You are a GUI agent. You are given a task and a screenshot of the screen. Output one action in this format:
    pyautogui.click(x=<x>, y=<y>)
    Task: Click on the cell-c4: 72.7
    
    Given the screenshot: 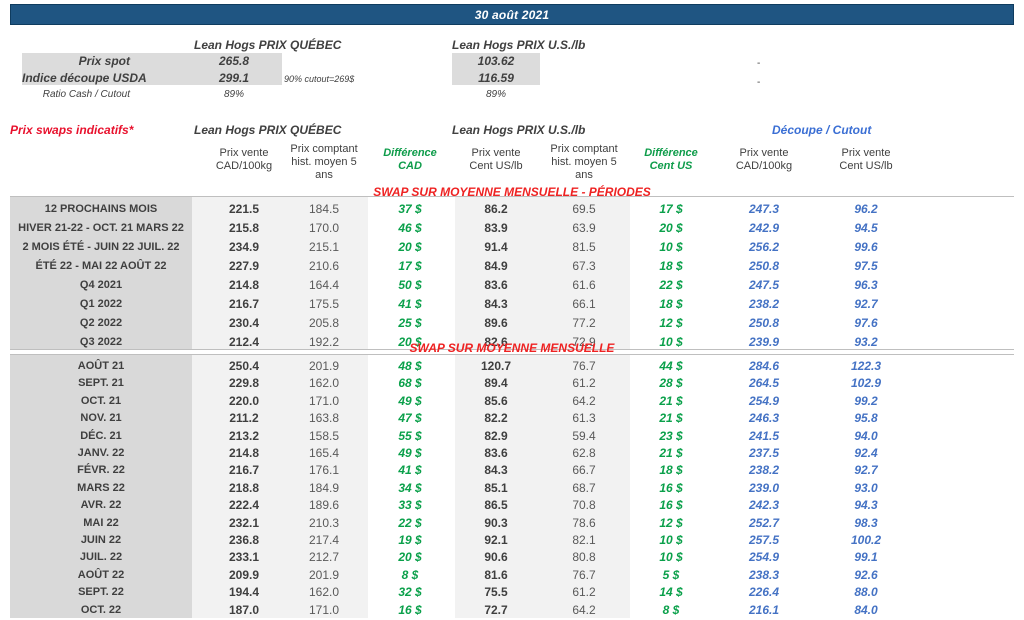 What is the action you would take?
    pyautogui.click(x=496, y=609)
    